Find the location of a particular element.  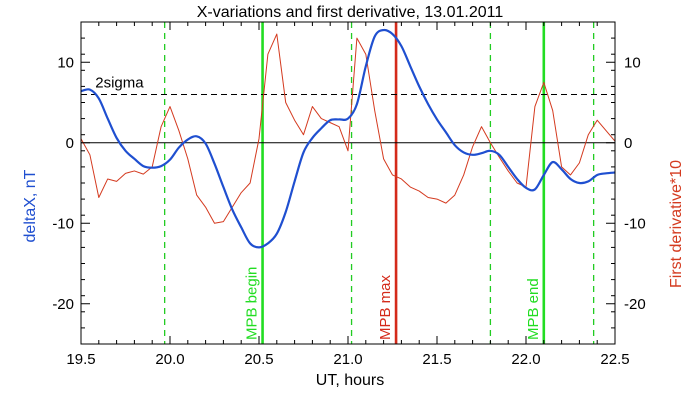

mpb-max-label: MPB max is located at coordinates (385, 307).